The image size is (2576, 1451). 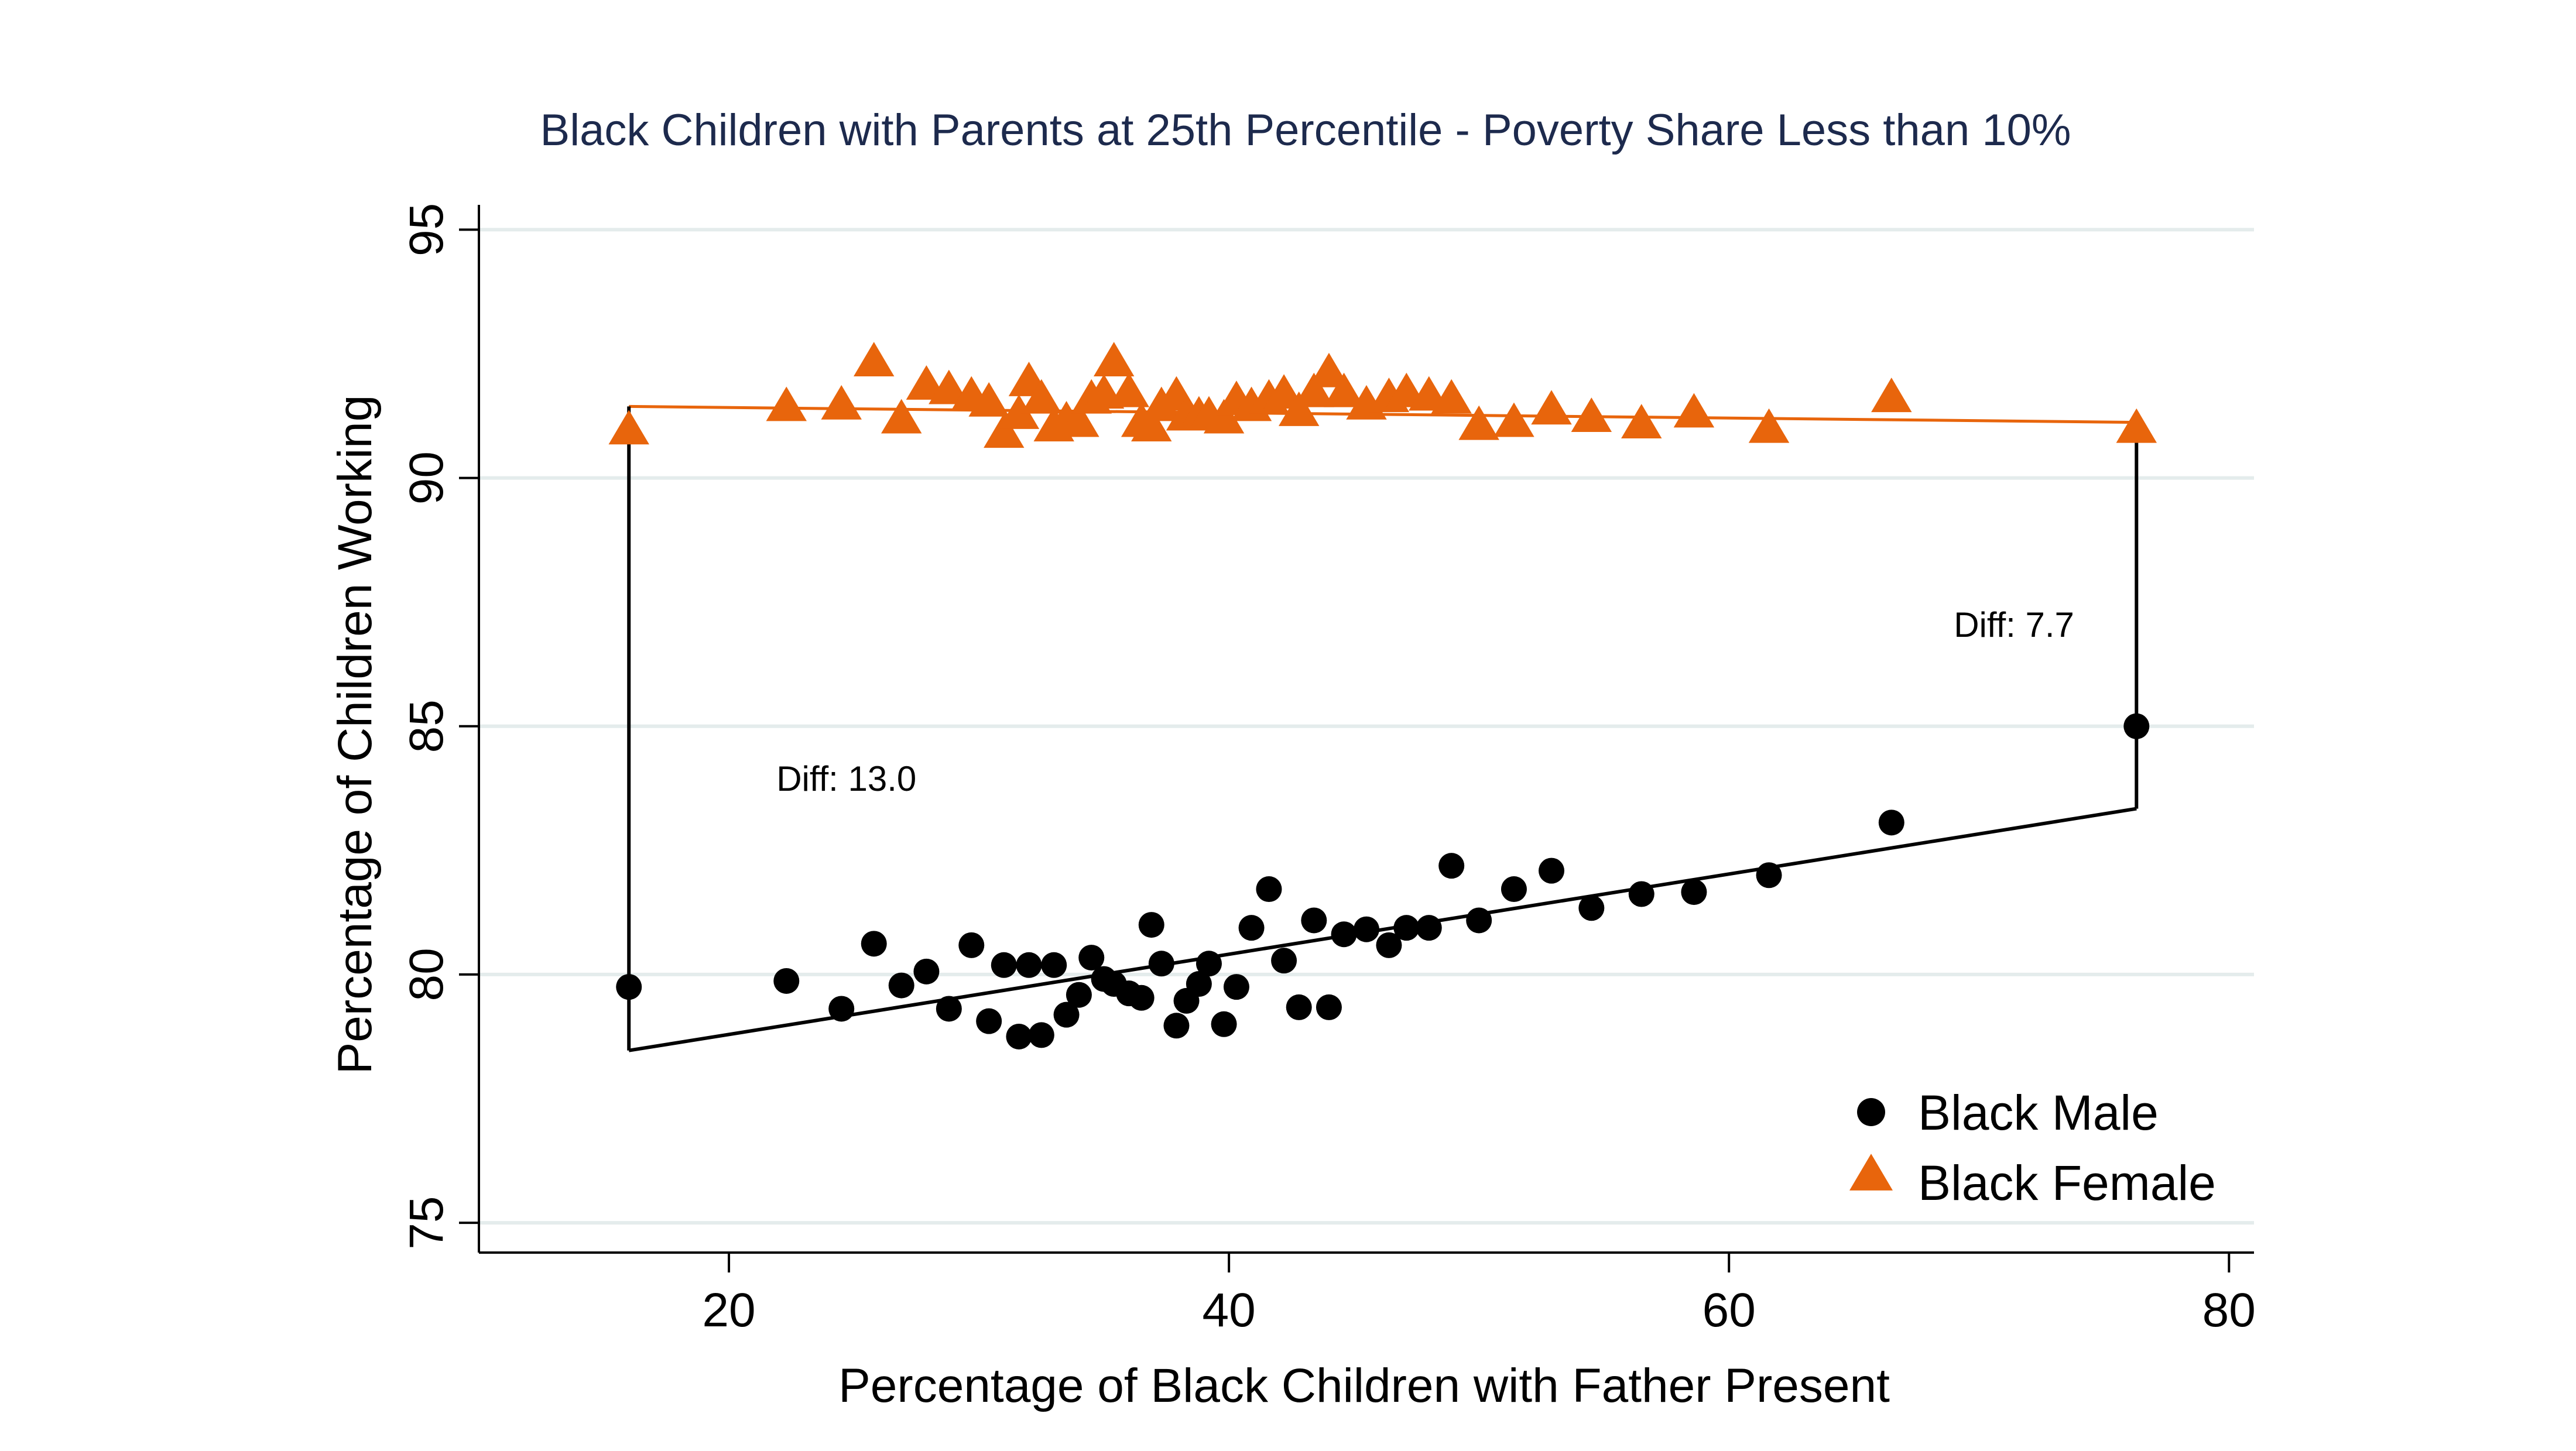 I want to click on annotations: Diff: 13.0 Diff: 7.7, so click(x=1425, y=701).